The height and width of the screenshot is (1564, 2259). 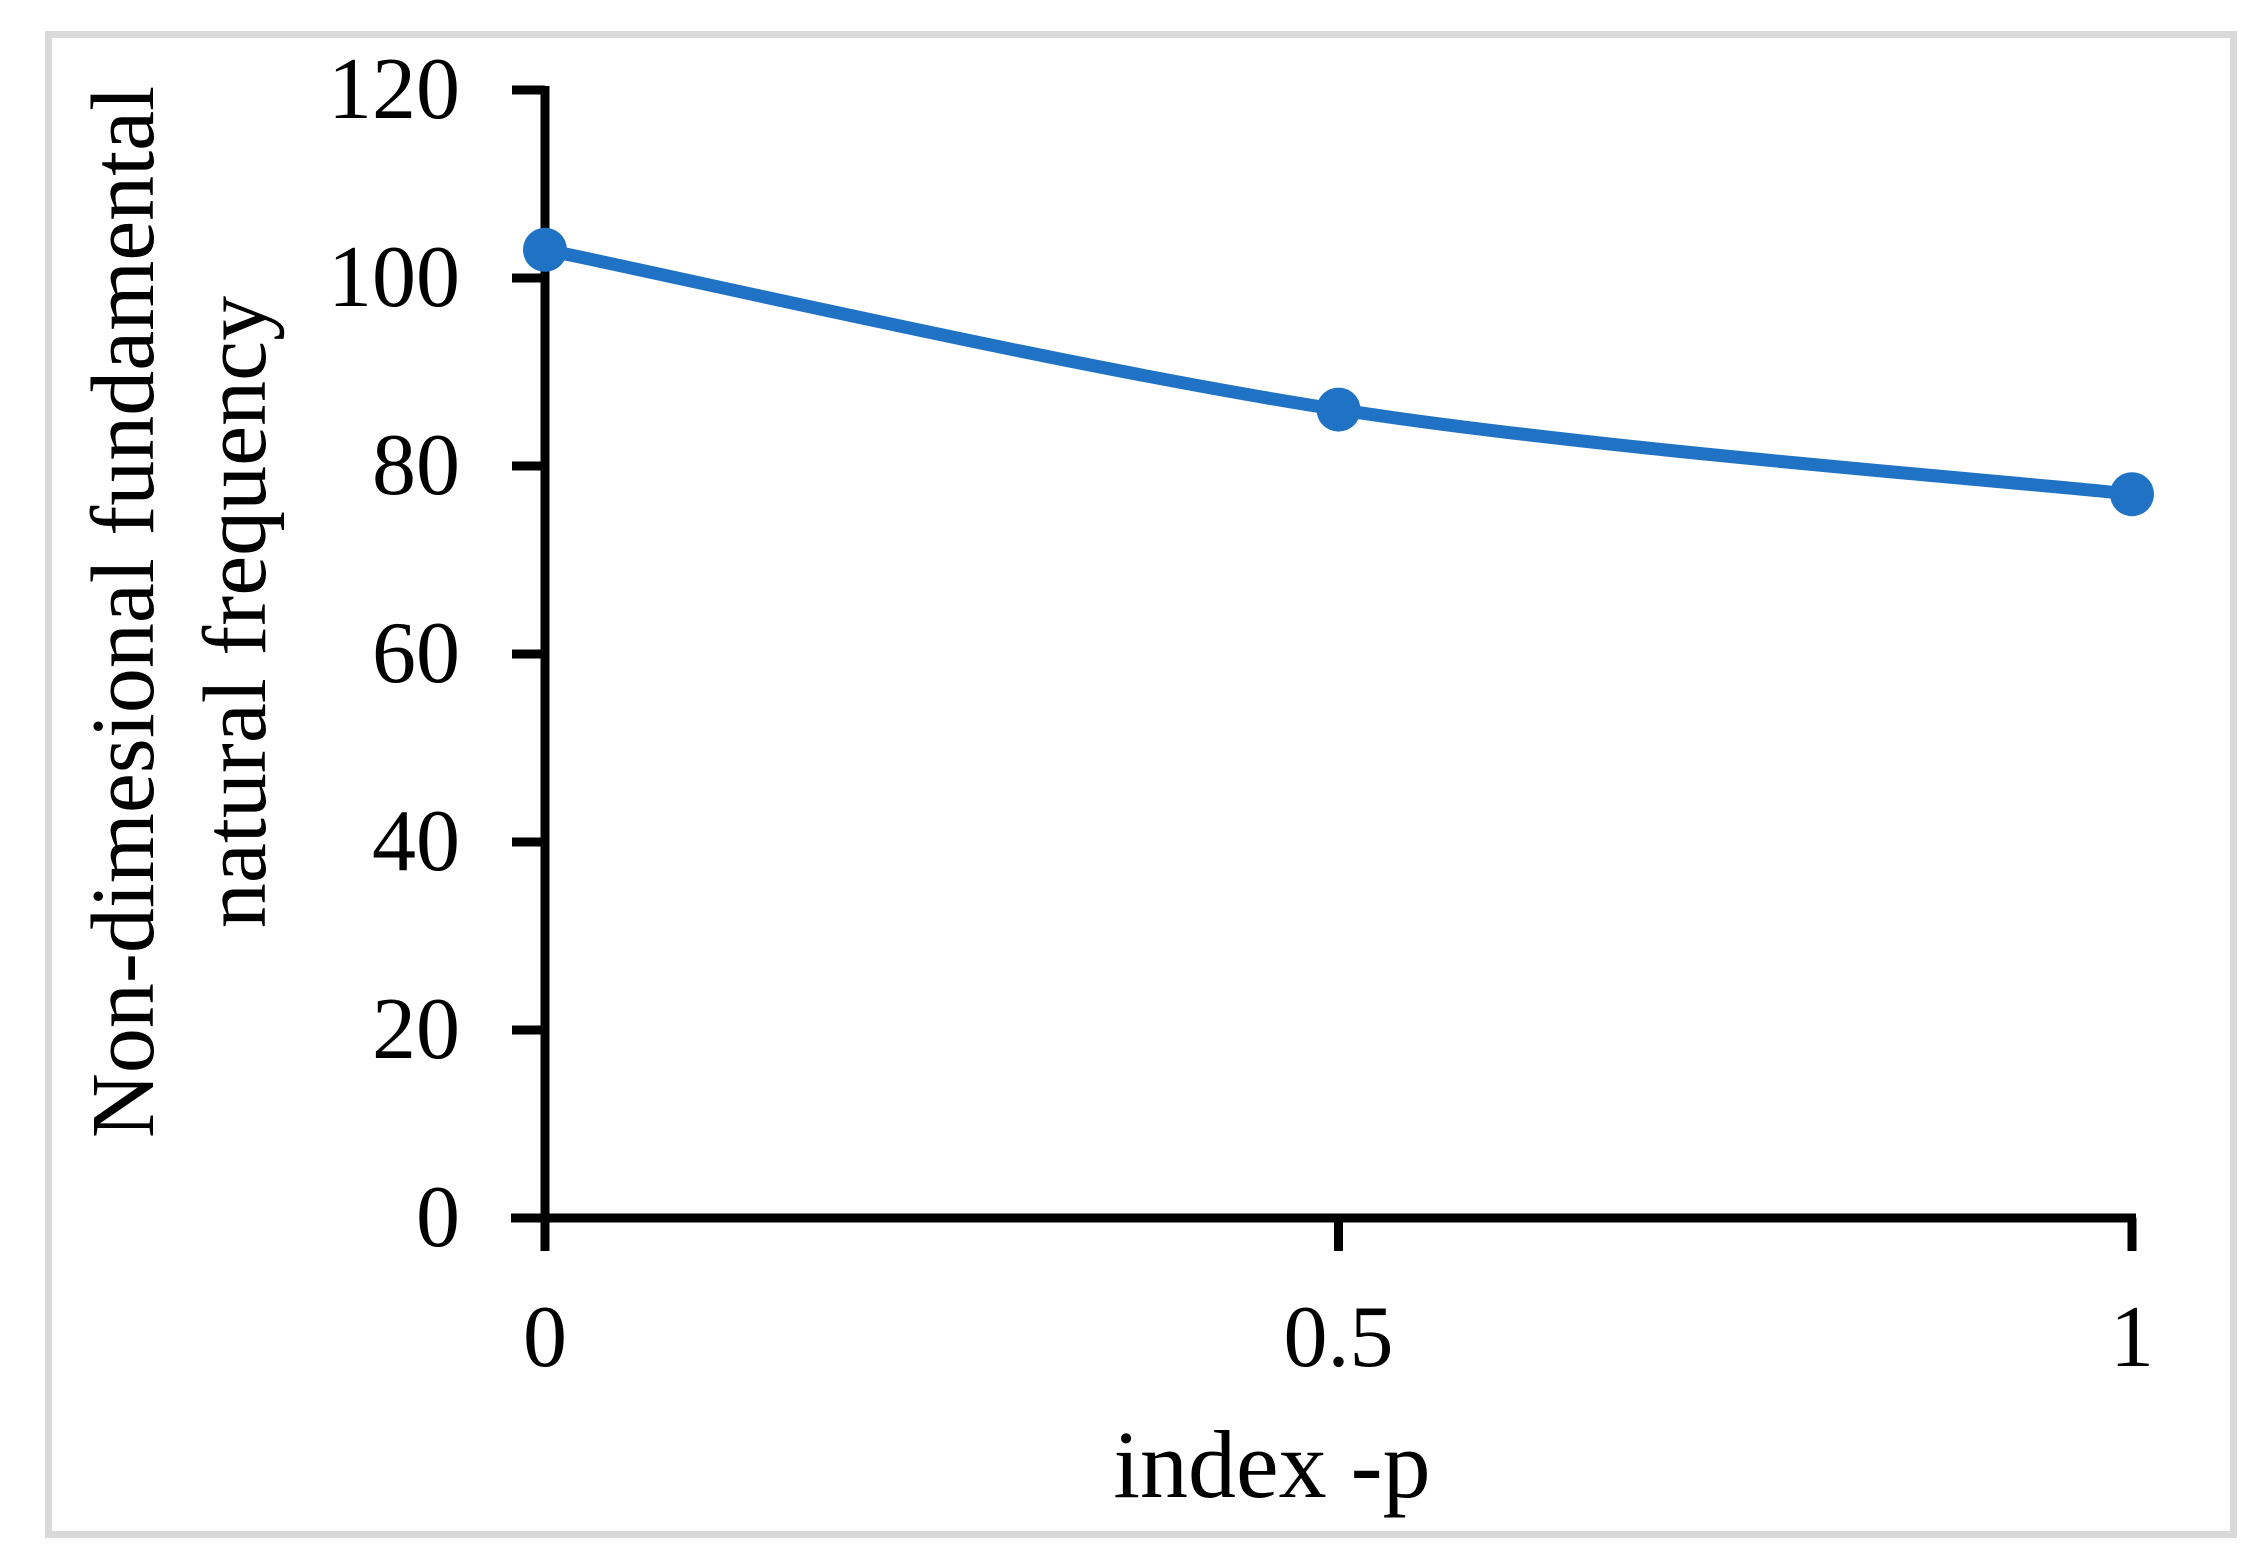 What do you see at coordinates (416, 841) in the screenshot?
I see `y-tick-label: 40` at bounding box center [416, 841].